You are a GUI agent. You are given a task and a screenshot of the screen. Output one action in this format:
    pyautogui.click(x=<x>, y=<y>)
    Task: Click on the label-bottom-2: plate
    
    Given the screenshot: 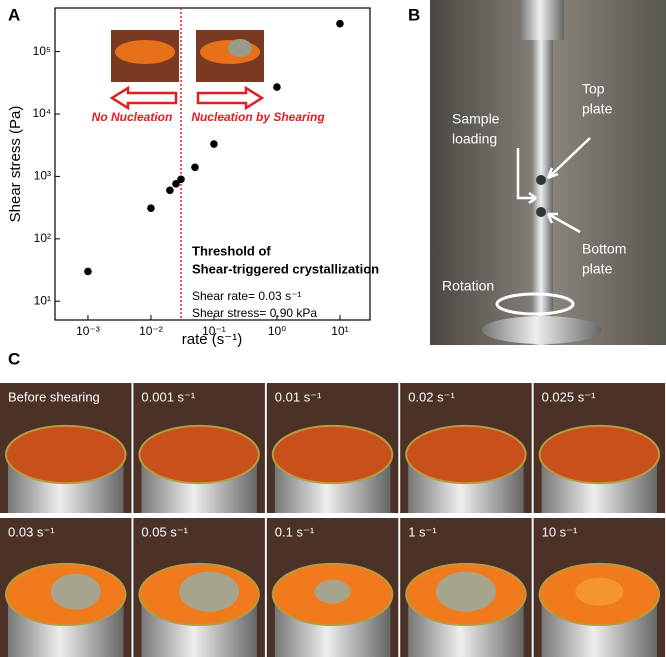 What is the action you would take?
    pyautogui.click(x=597, y=269)
    